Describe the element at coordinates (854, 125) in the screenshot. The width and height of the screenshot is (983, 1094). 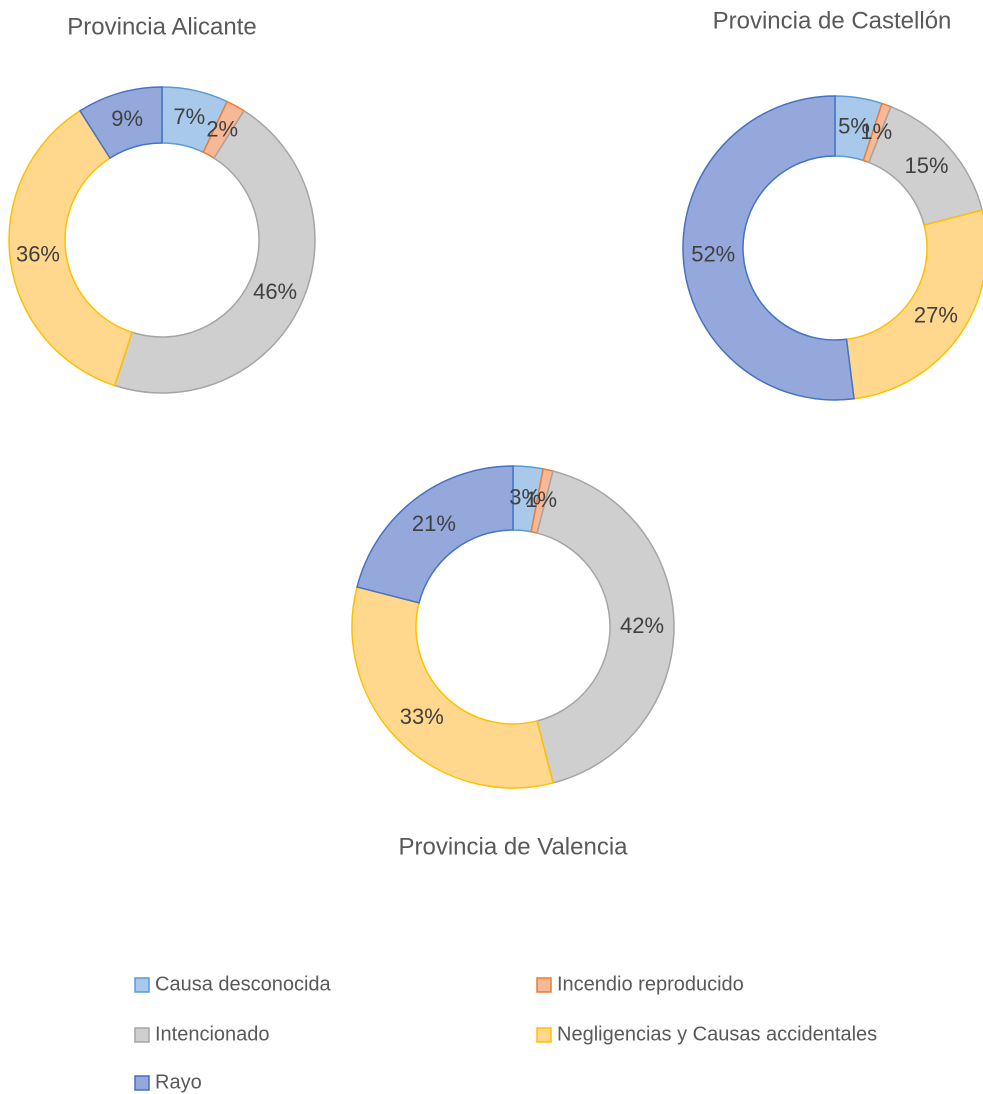
I see `data-label: 5%` at that location.